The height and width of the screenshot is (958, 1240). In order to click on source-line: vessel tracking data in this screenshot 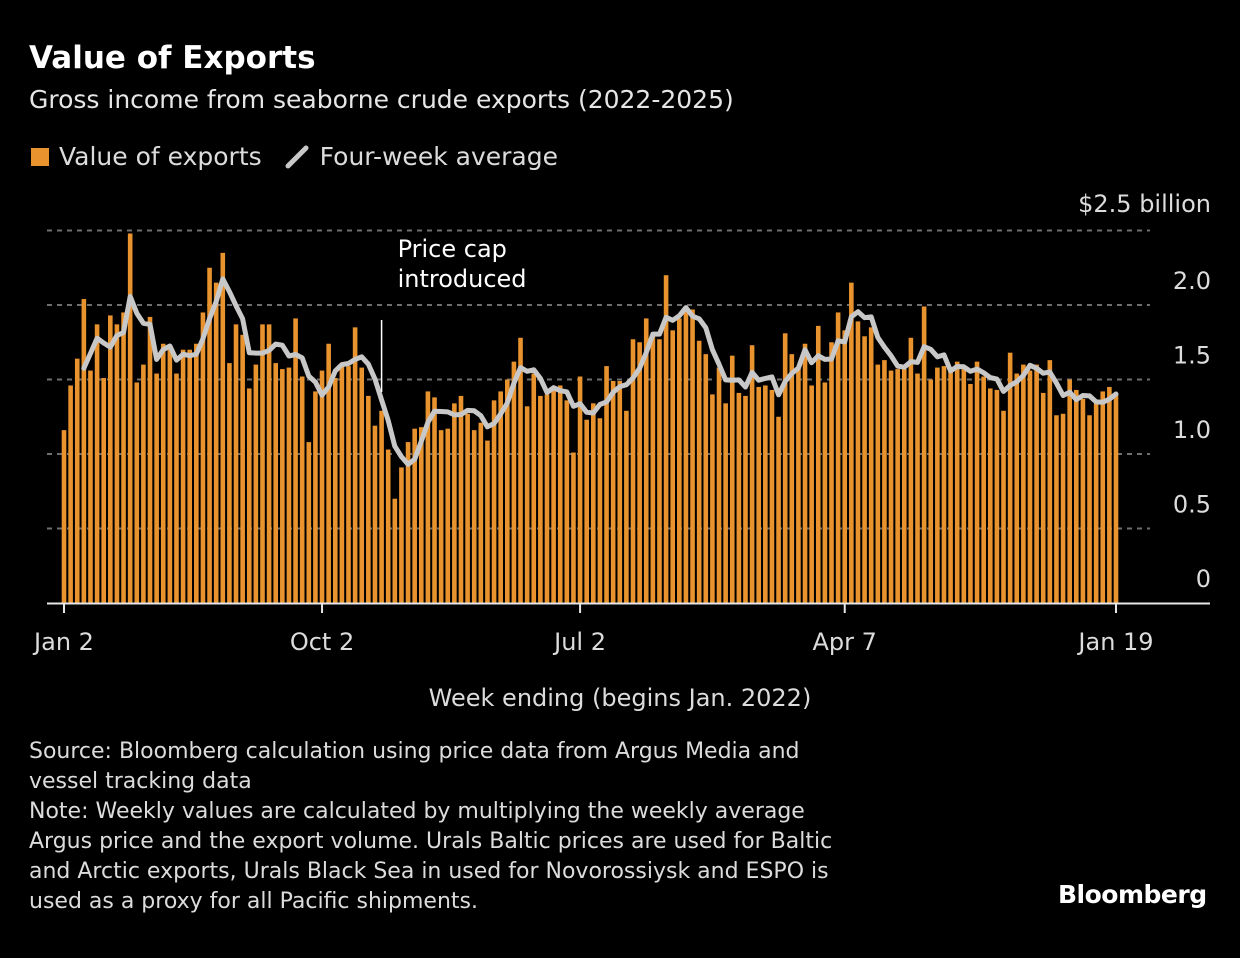, I will do `click(140, 781)`.